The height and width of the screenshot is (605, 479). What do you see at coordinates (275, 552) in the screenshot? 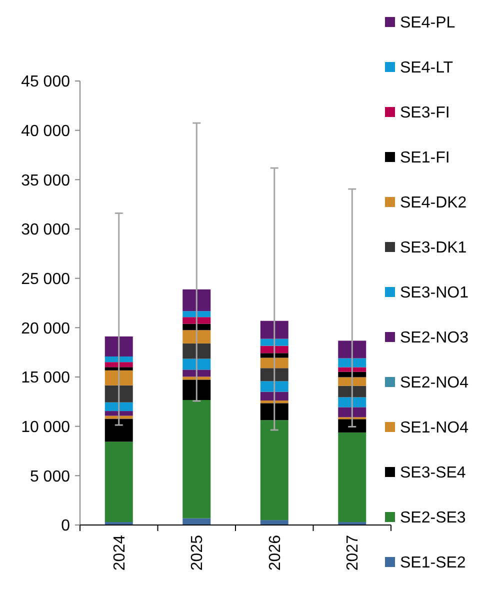
I see `x-tick-label: 2026` at bounding box center [275, 552].